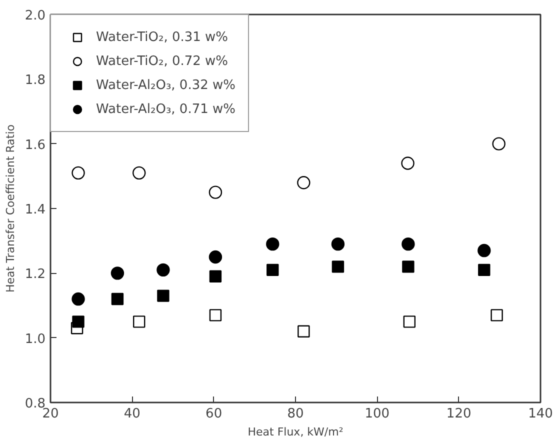  Describe the element at coordinates (35, 339) in the screenshot. I see `y-tick-label: 1.0` at that location.